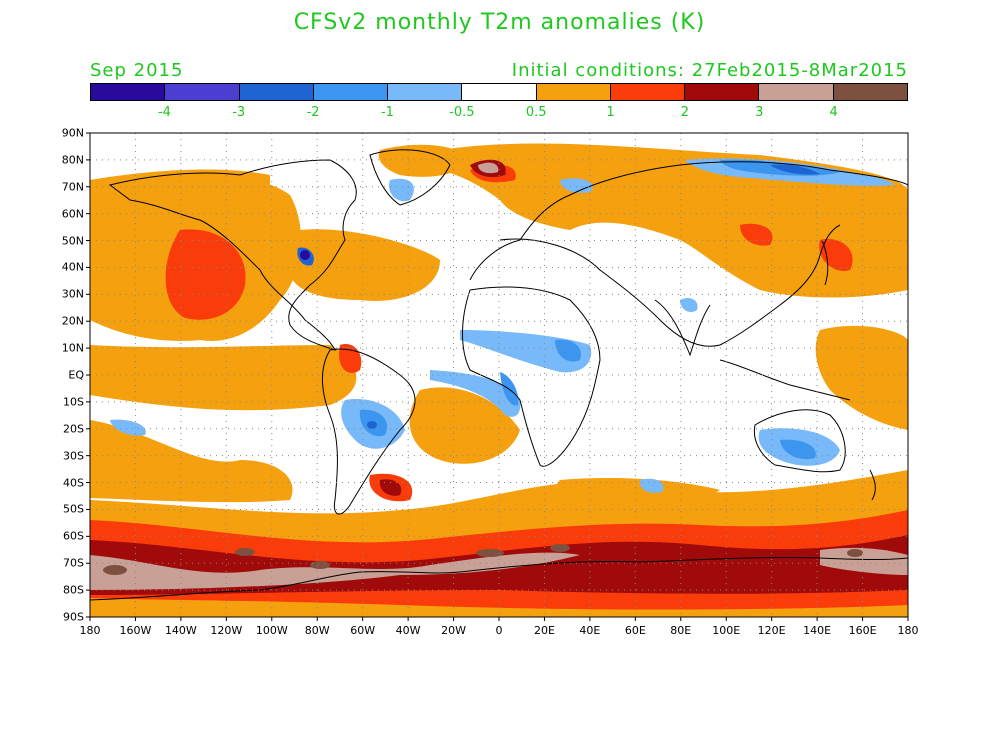 The width and height of the screenshot is (999, 750). Describe the element at coordinates (499, 630) in the screenshot. I see `lon-label: 0` at that location.